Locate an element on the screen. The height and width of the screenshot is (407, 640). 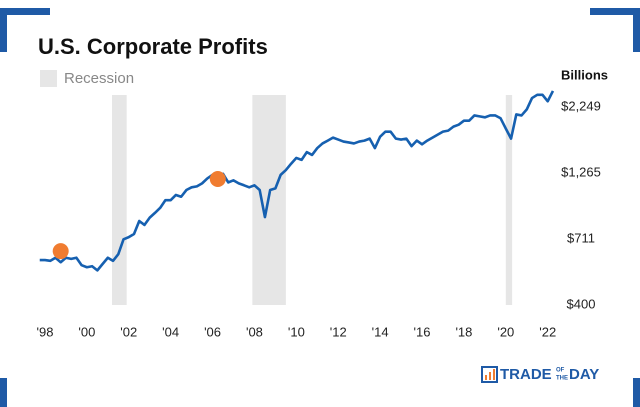
x-tick-label: '18 is located at coordinates (463, 331).